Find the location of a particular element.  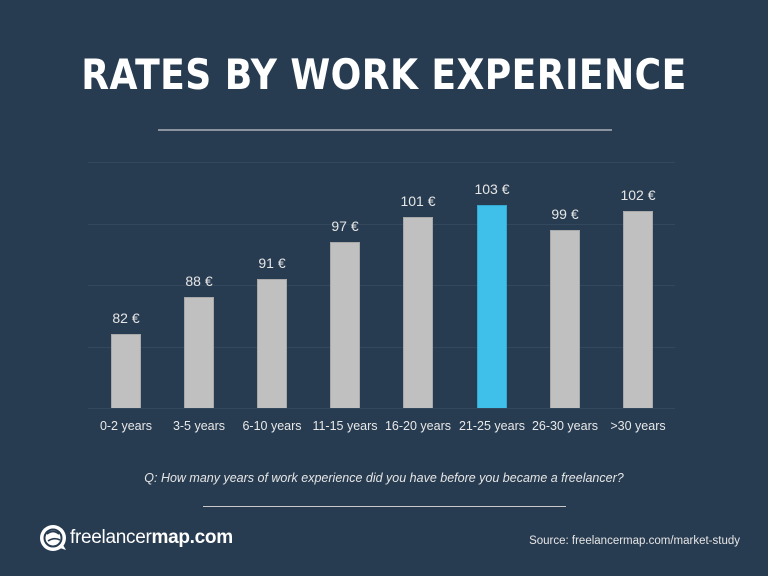

category-label: 11-15 years is located at coordinates (345, 426).